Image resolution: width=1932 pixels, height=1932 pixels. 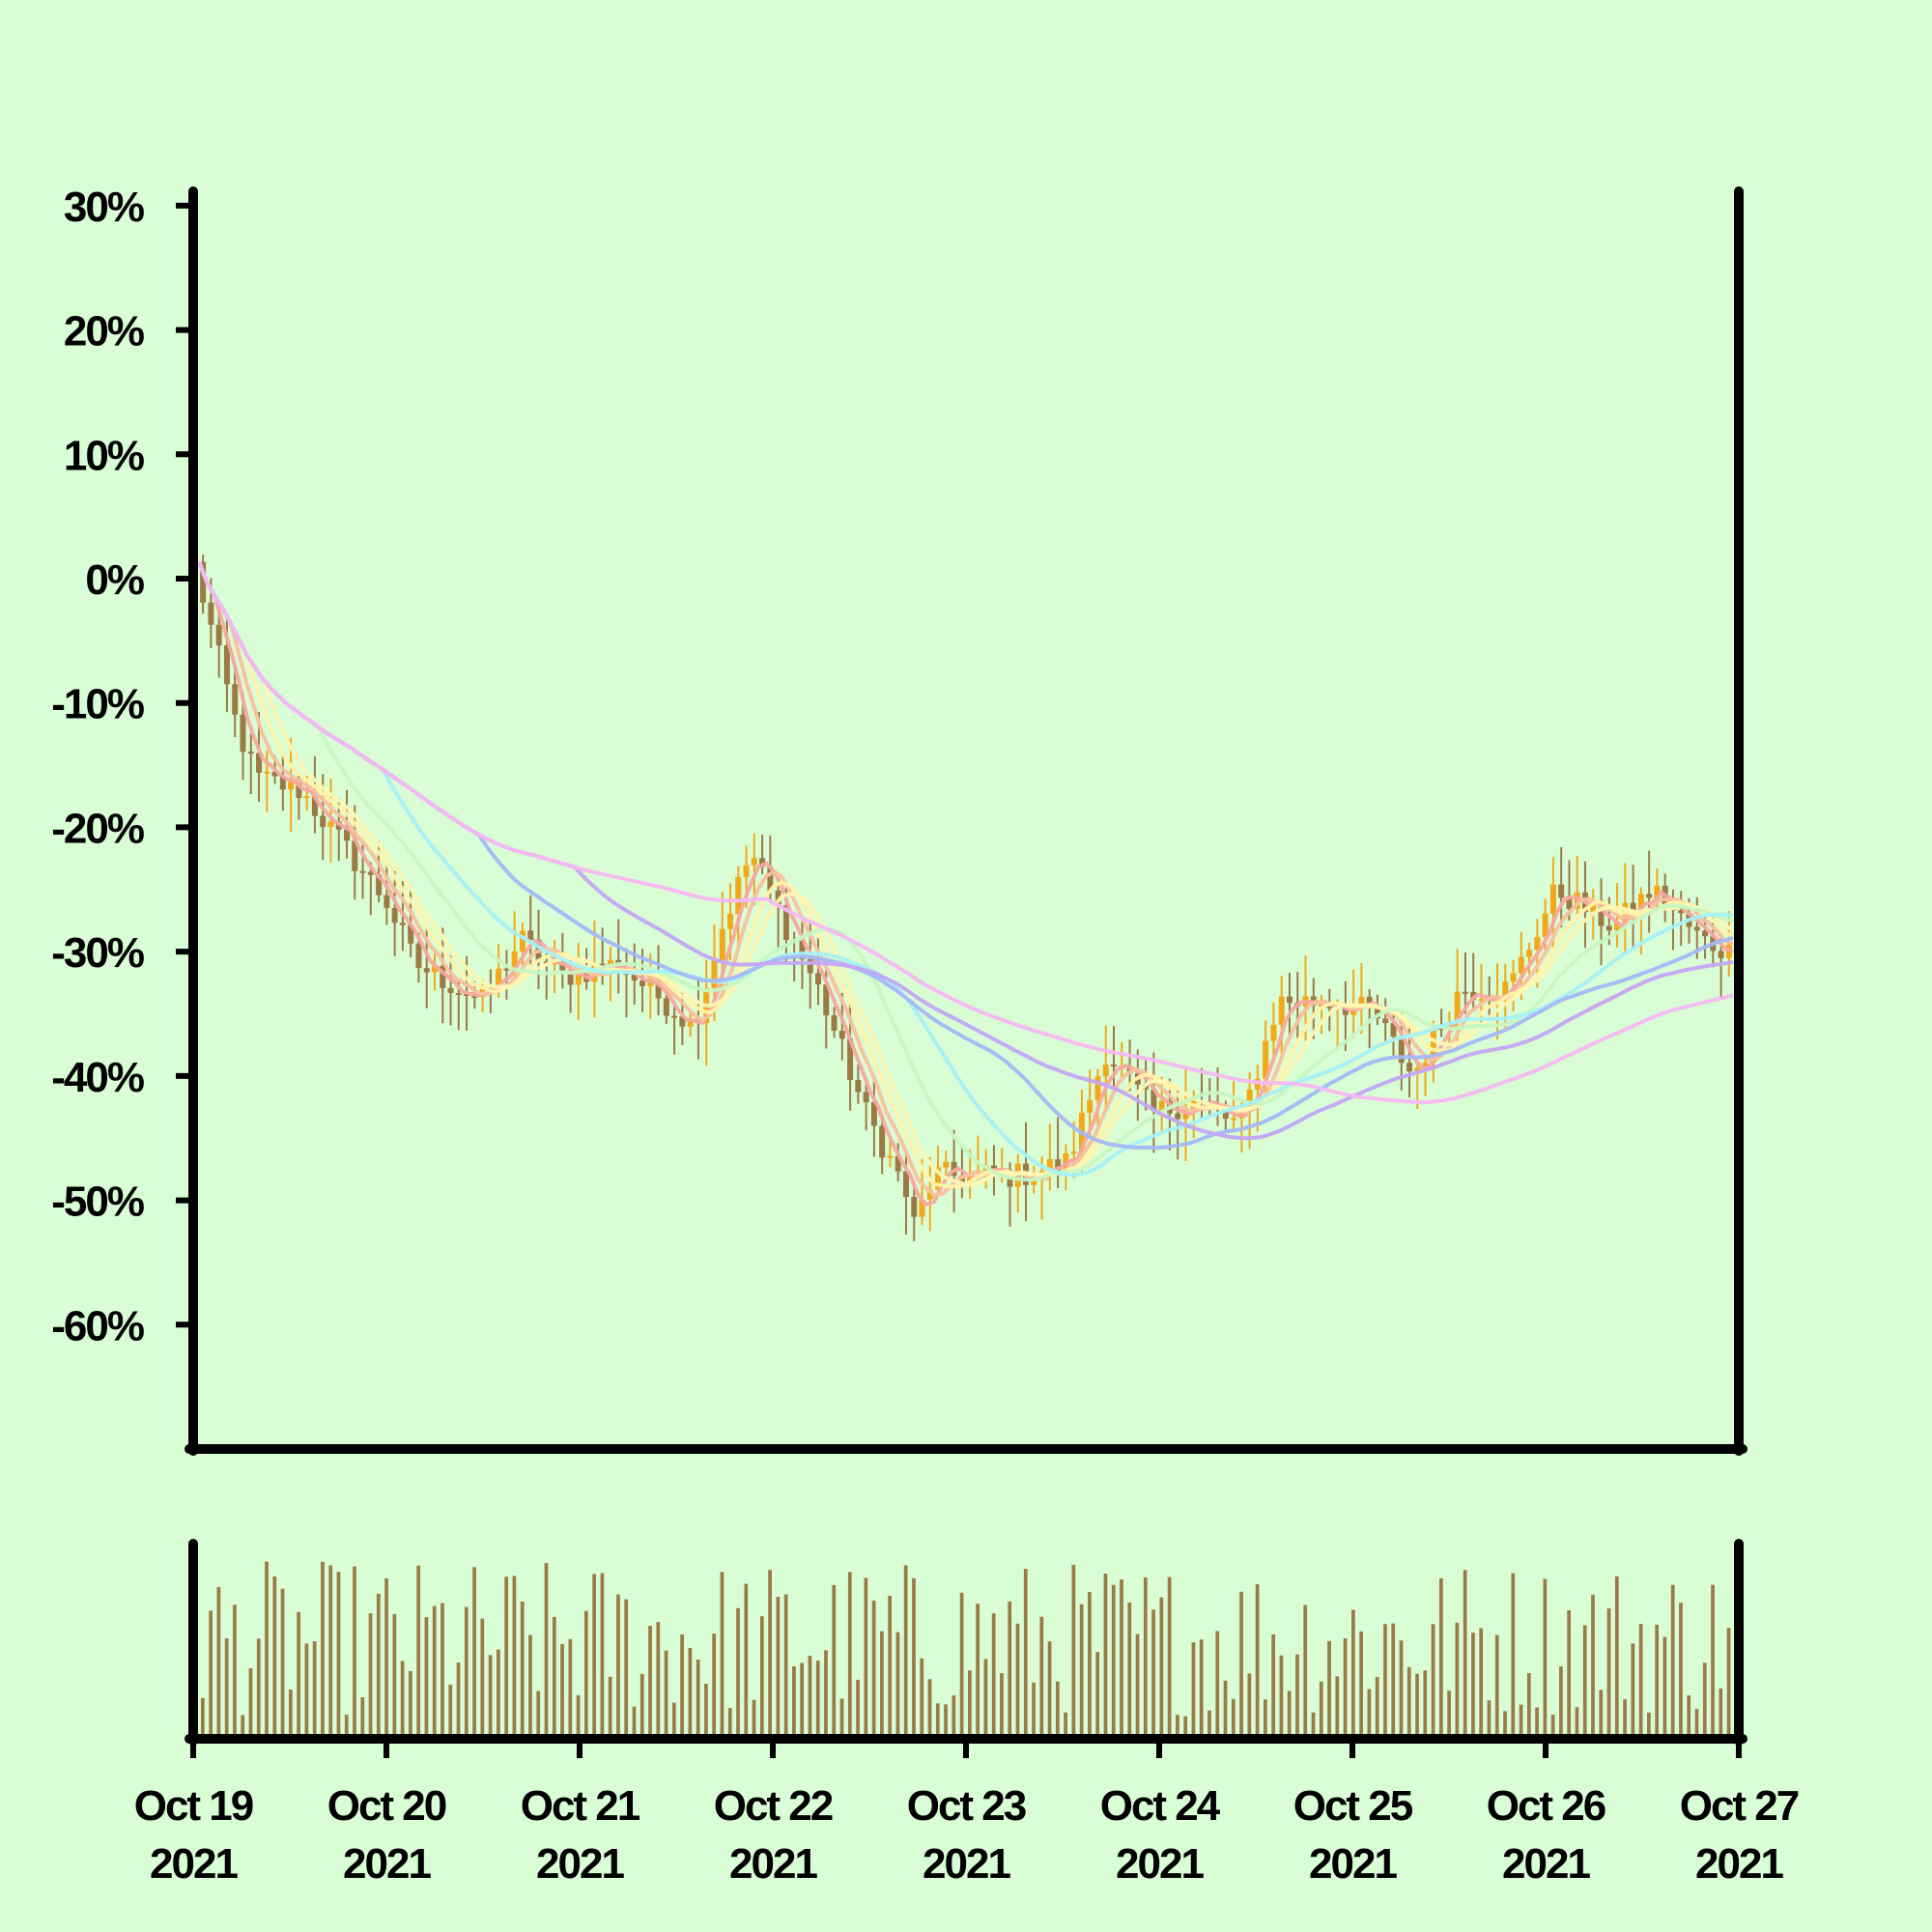 What do you see at coordinates (193, 1806) in the screenshot?
I see `x-tick-label: Oct 19` at bounding box center [193, 1806].